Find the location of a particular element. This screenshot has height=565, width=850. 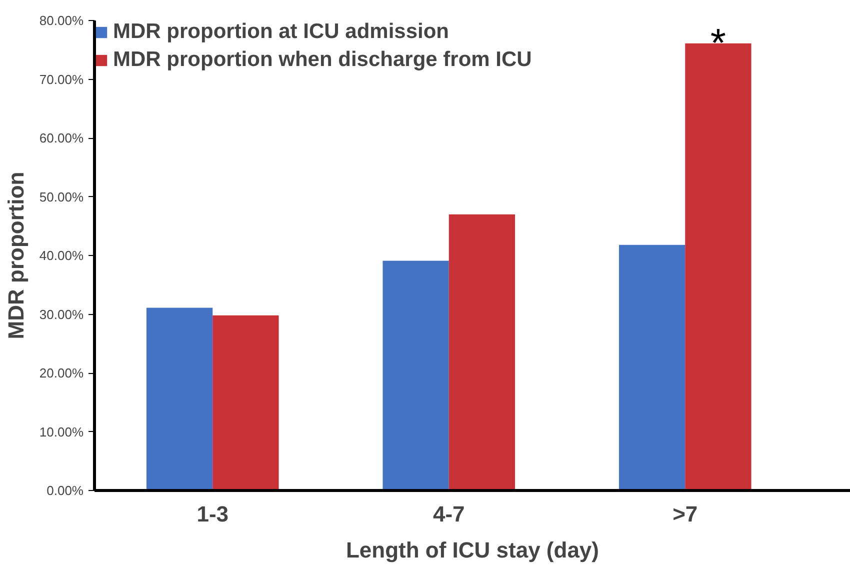

y-tick-label: 0.00% is located at coordinates (65, 490).